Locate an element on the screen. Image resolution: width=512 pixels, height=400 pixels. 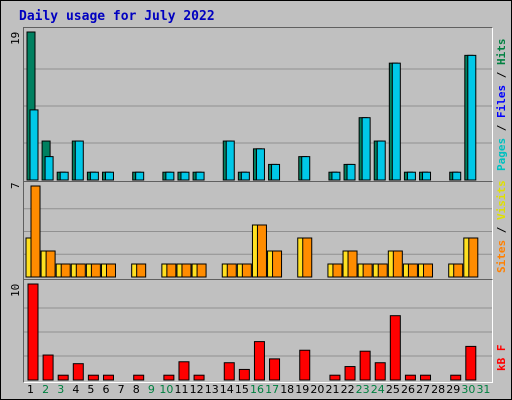
legend-sites: Sites is located at coordinates (501, 256).